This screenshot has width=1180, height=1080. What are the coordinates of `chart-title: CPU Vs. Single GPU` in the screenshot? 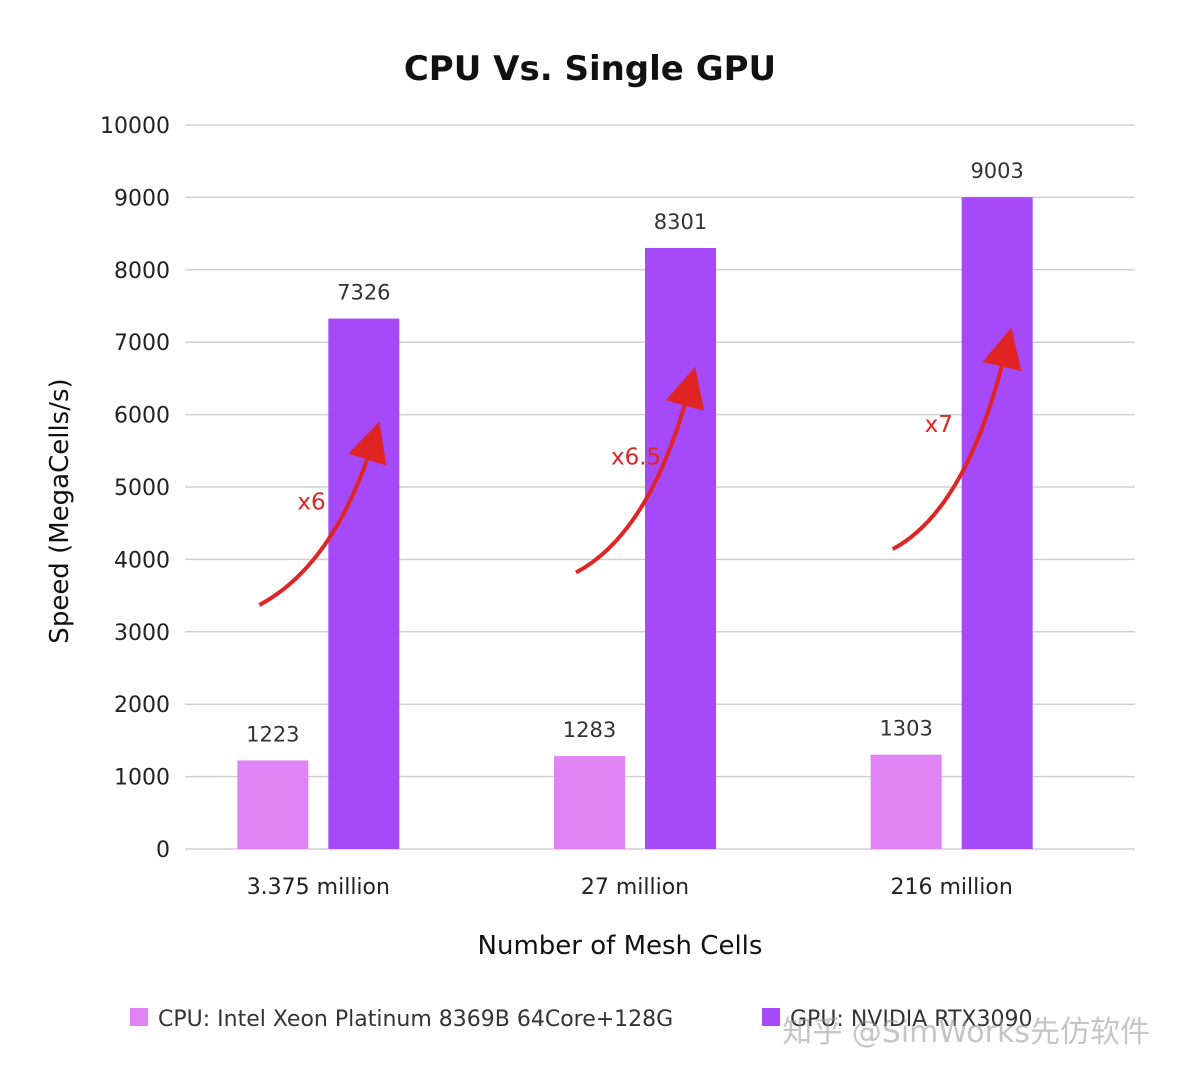 It's located at (590, 69).